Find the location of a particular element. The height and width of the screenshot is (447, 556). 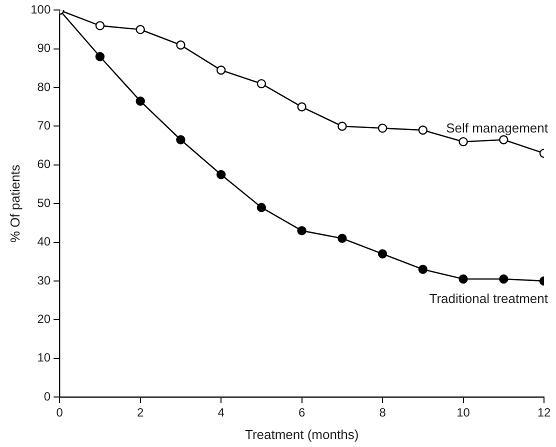

x-tick-label: 8 is located at coordinates (382, 413).